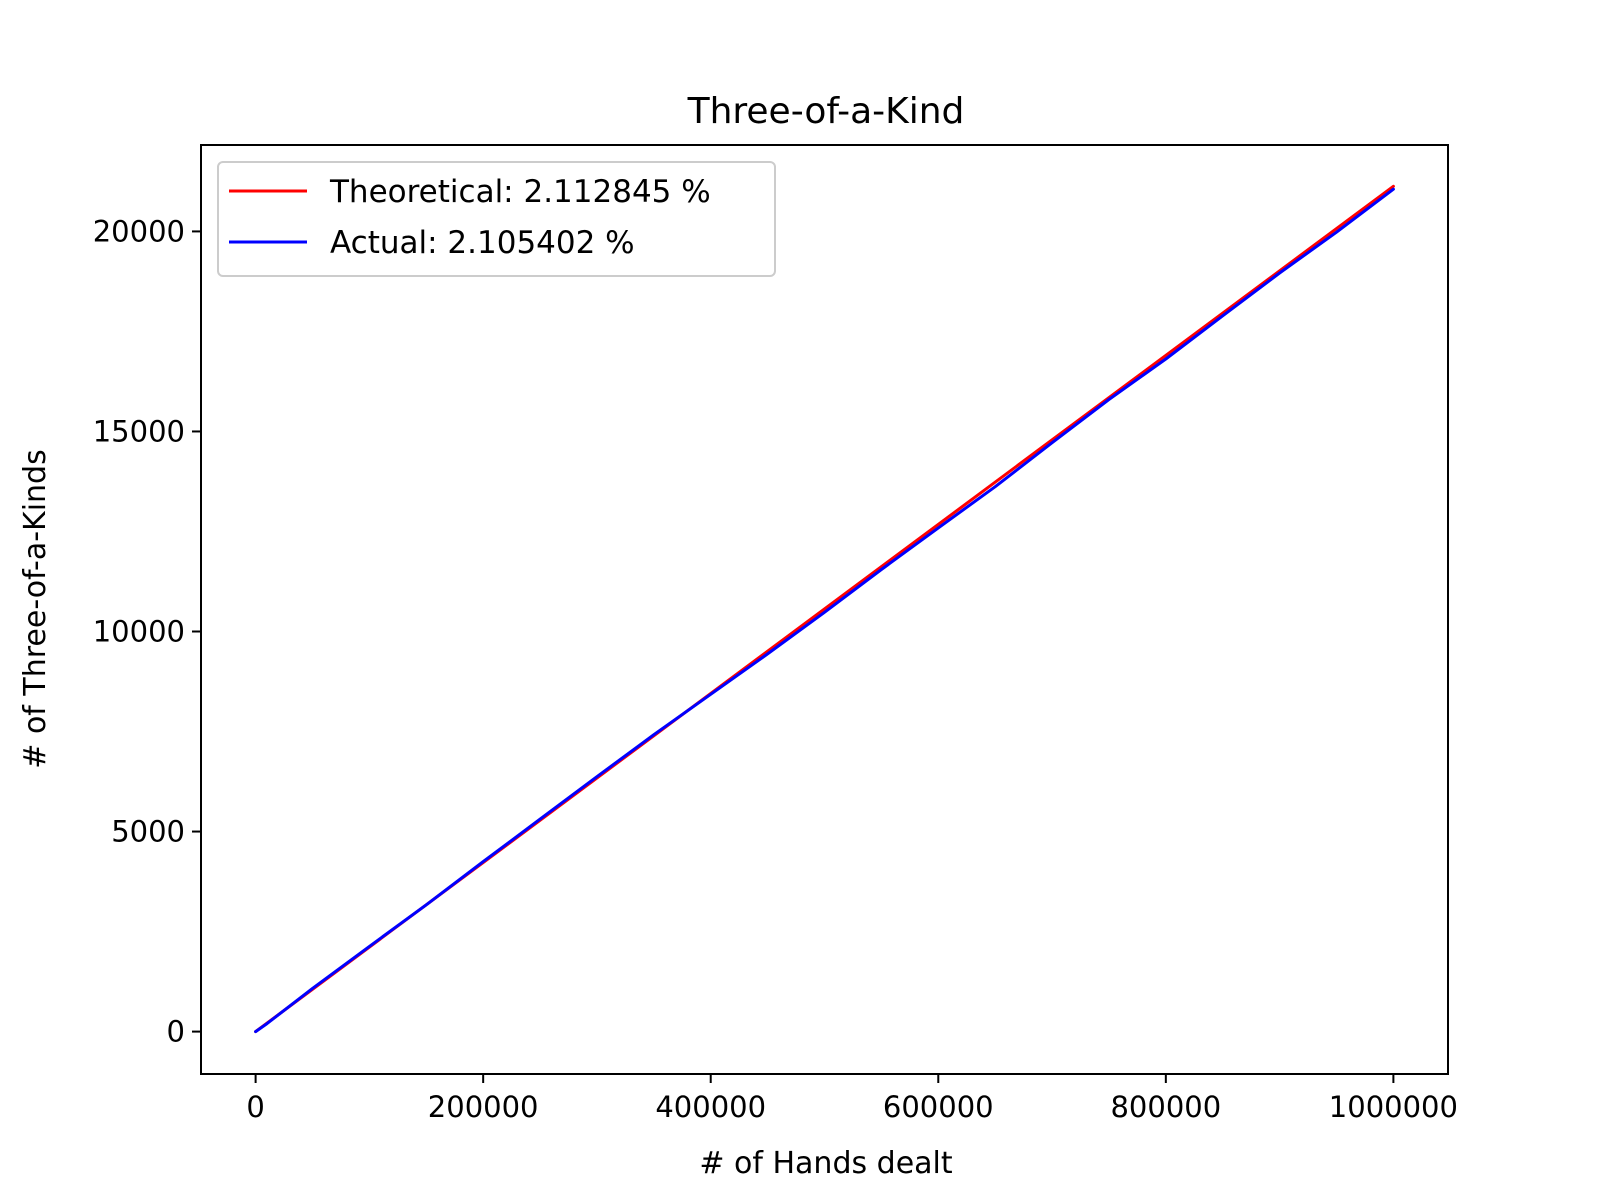 The image size is (1600, 1200). I want to click on y-tick-label: 0, so click(176, 1032).